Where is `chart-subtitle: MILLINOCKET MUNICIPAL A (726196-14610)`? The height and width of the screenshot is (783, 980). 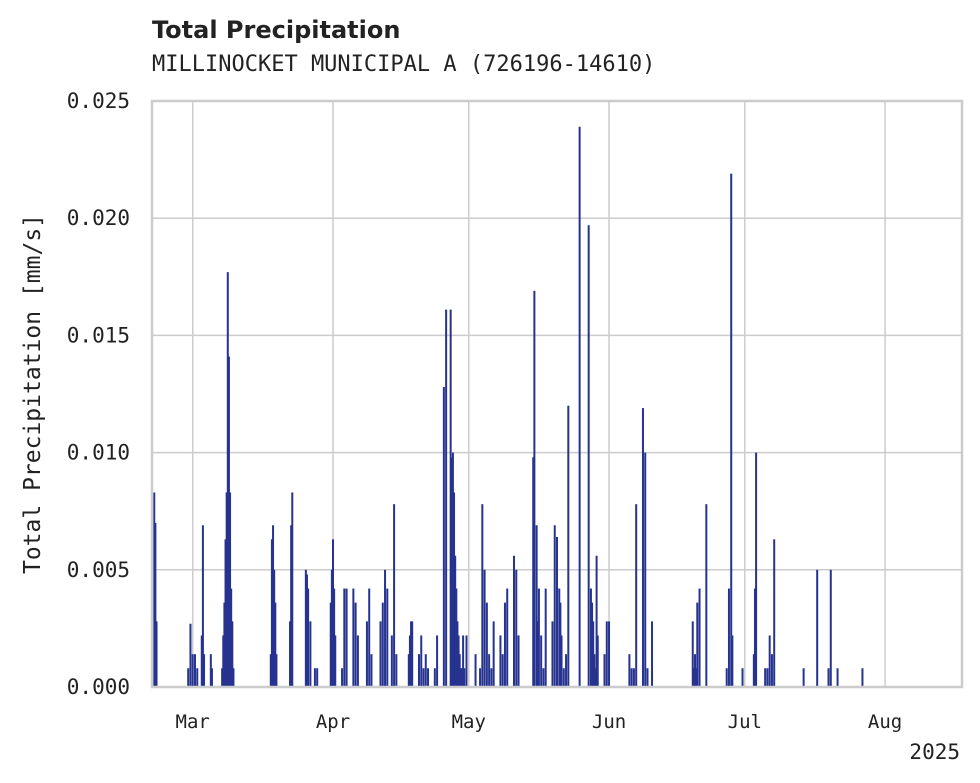
chart-subtitle: MILLINOCKET MUNICIPAL A (726196-14610) is located at coordinates (404, 64).